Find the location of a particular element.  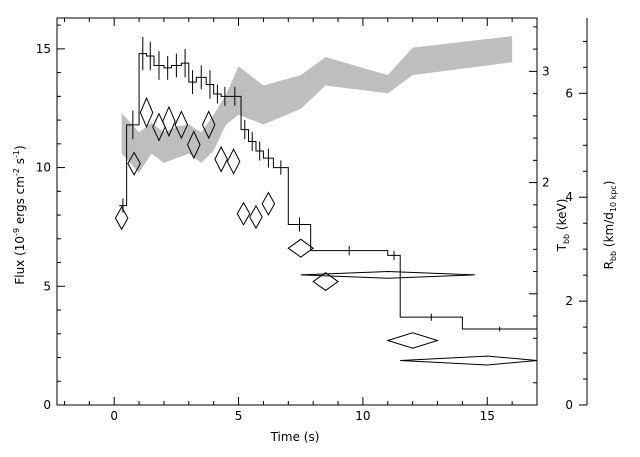

x-tick-label: 5 is located at coordinates (239, 416).